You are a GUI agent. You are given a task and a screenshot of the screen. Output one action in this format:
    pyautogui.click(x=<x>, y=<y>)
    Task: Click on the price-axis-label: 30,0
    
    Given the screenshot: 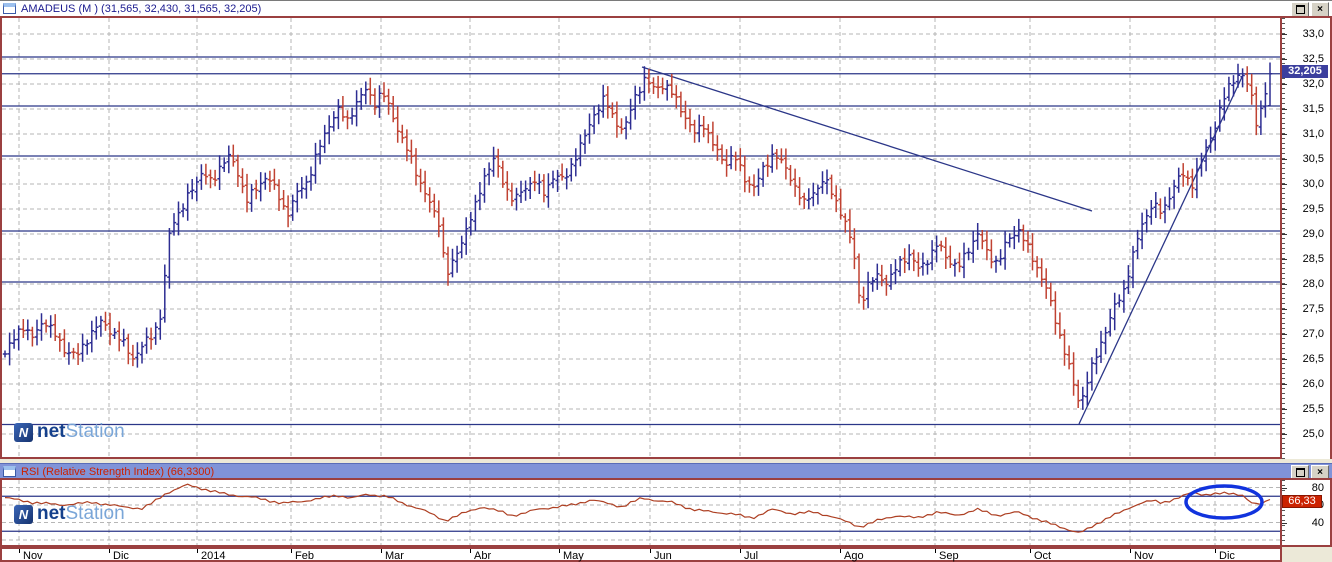 What is the action you would take?
    pyautogui.click(x=1313, y=184)
    